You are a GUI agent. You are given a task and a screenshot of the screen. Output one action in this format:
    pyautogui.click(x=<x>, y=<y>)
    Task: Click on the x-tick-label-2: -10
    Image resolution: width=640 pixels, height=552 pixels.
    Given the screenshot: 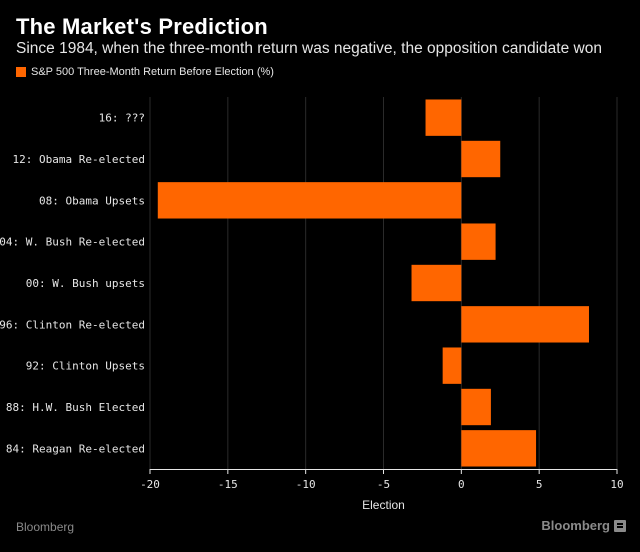 What is the action you would take?
    pyautogui.click(x=306, y=484)
    